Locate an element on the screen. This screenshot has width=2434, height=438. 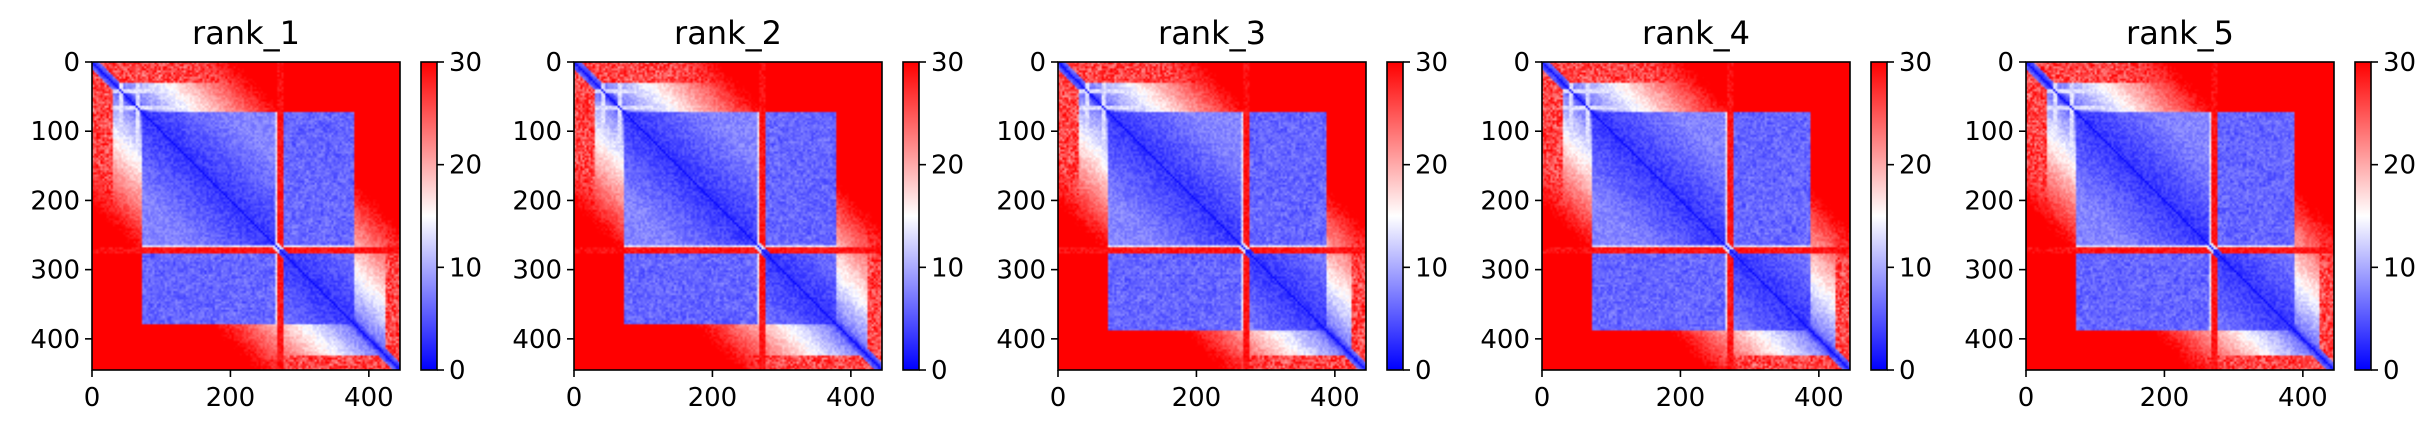
panel-title: rank_4 is located at coordinates (1696, 33).